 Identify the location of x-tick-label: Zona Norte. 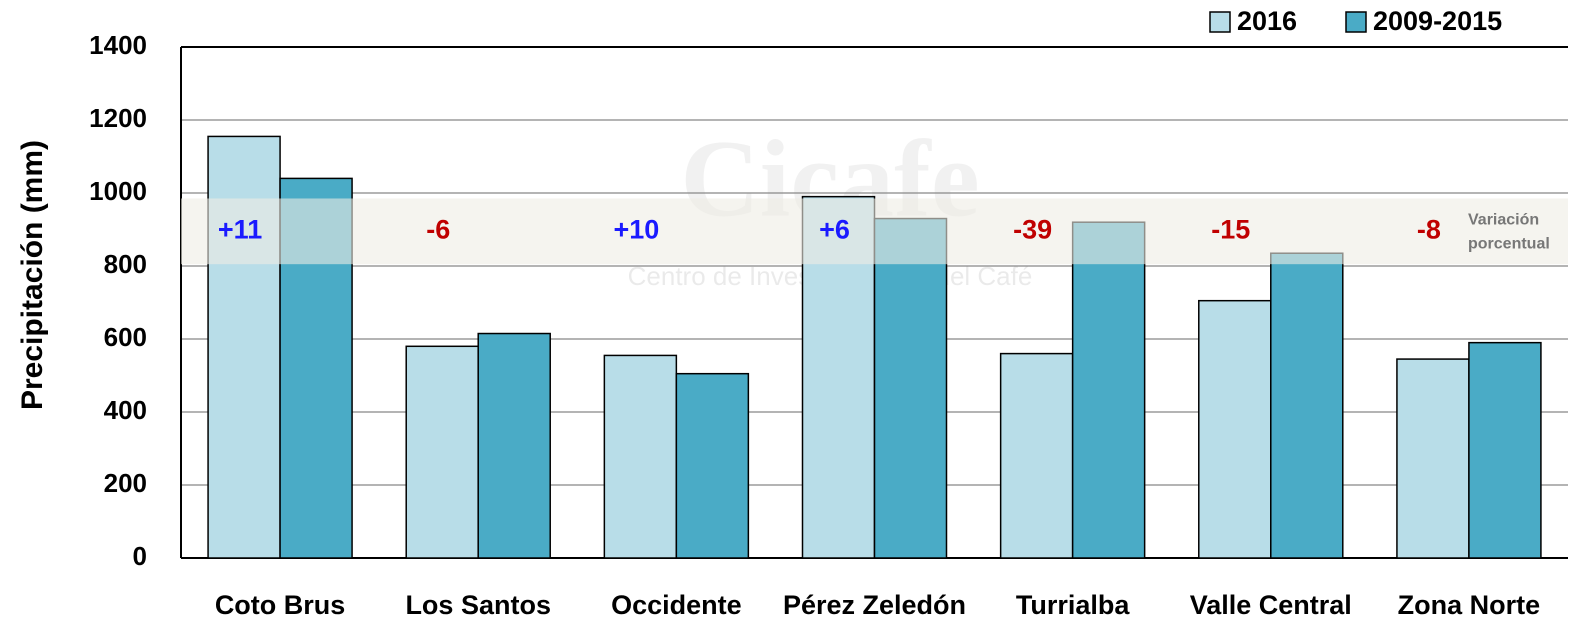
(1469, 605).